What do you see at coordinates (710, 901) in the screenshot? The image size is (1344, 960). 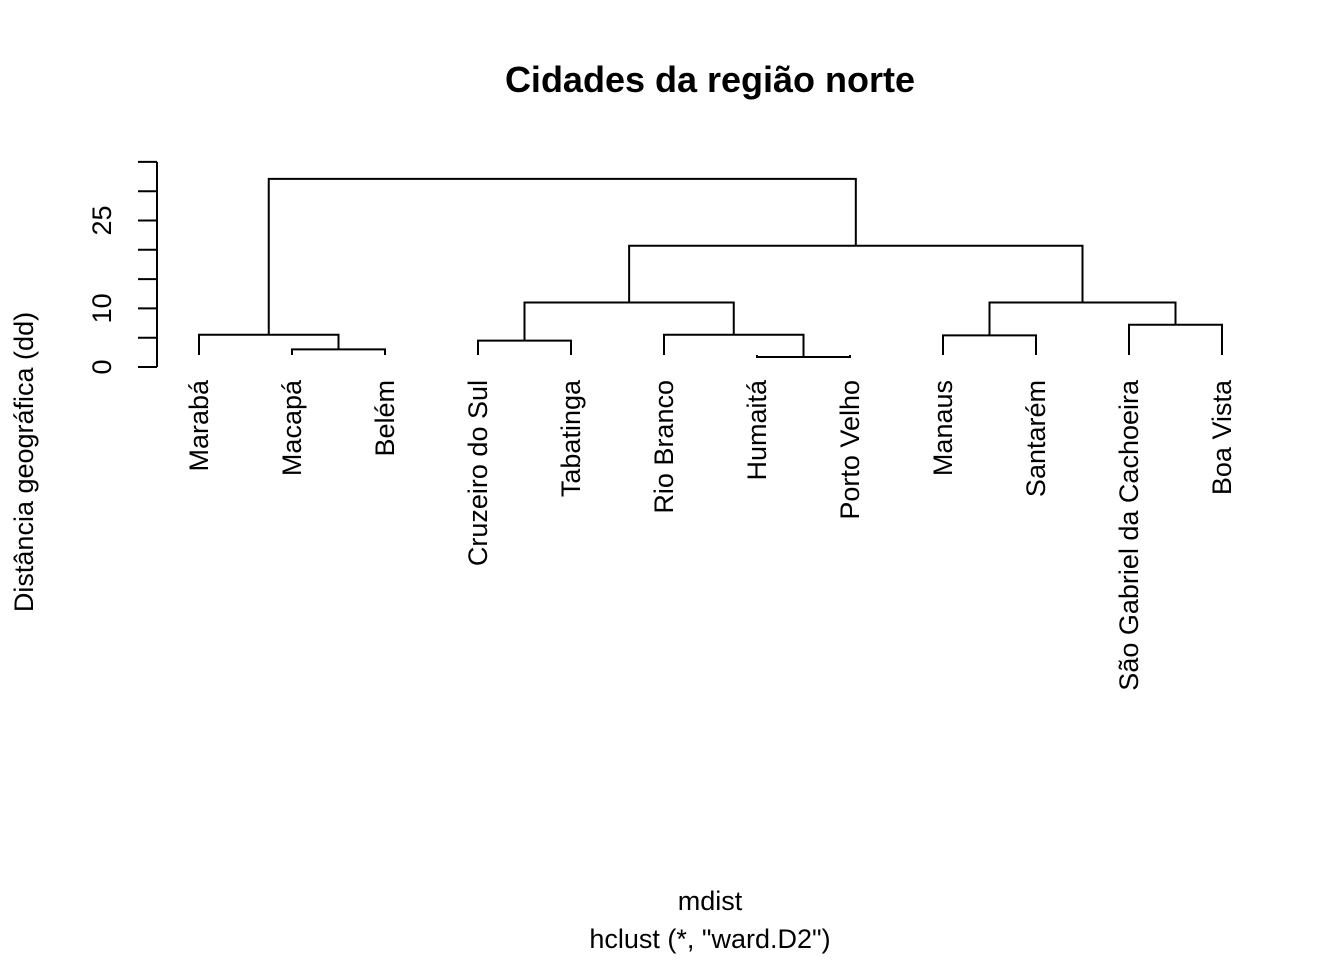 I see `x-axis-label: mdist` at bounding box center [710, 901].